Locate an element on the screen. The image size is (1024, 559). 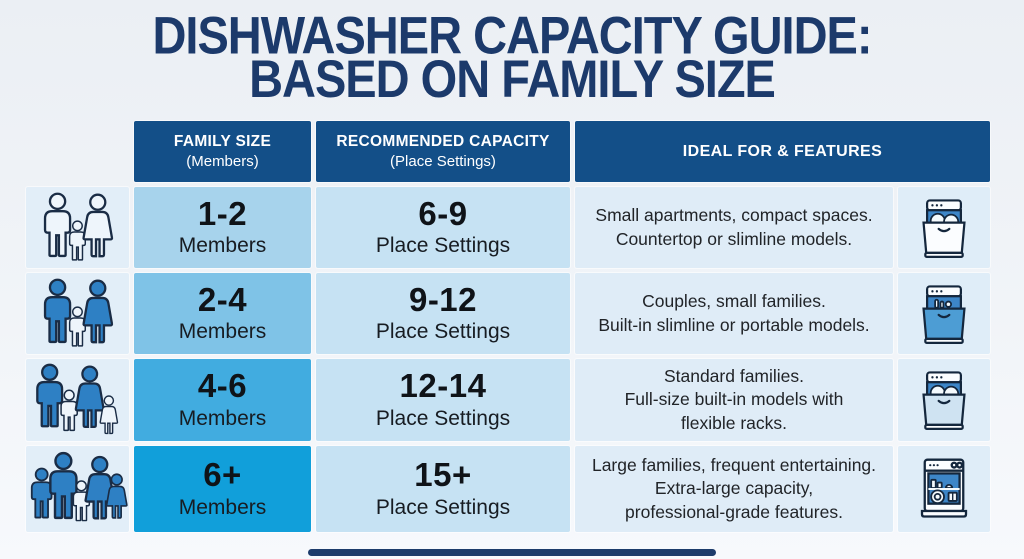
members-cell-row4: 6+ Members is located at coordinates (222, 489).